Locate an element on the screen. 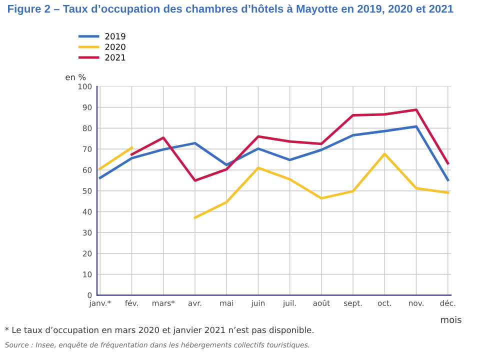  x-axis-title: mois is located at coordinates (451, 320).